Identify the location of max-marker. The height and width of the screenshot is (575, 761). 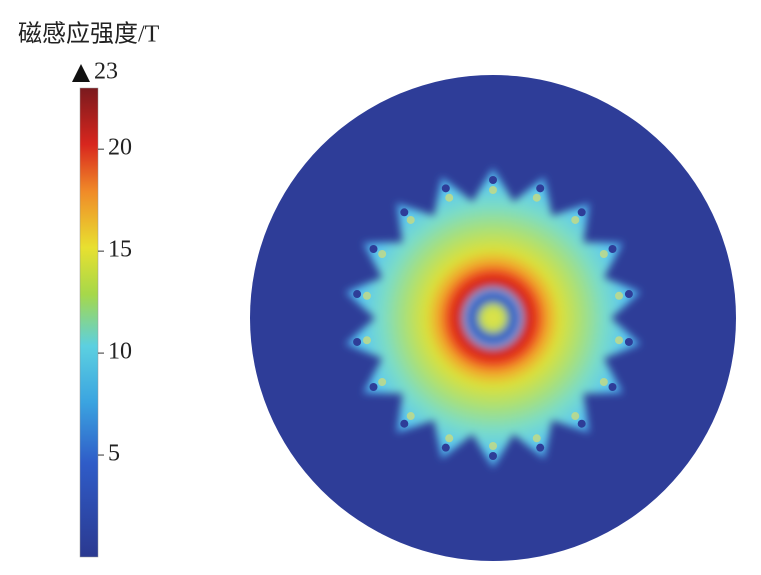
(81, 73).